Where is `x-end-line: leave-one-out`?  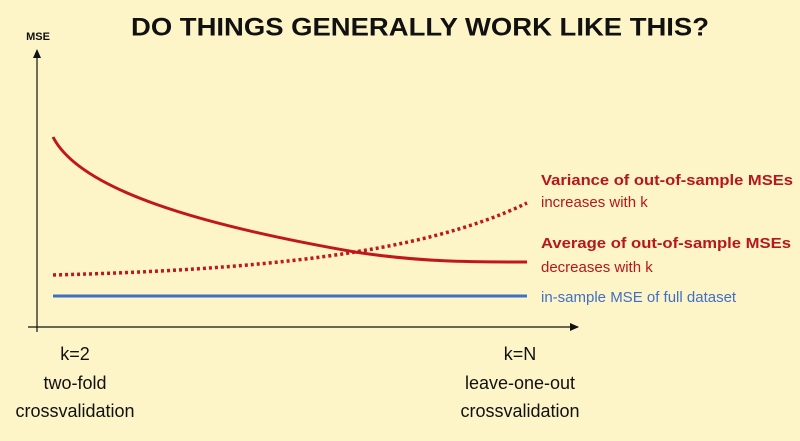
x-end-line: leave-one-out is located at coordinates (520, 383).